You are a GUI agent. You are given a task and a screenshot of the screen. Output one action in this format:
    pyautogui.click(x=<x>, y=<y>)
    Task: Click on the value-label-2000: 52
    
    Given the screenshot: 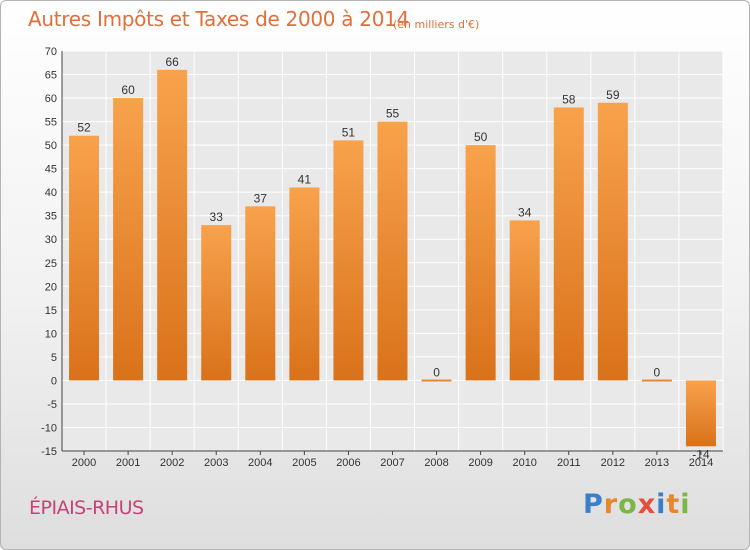 What is the action you would take?
    pyautogui.click(x=84, y=128)
    